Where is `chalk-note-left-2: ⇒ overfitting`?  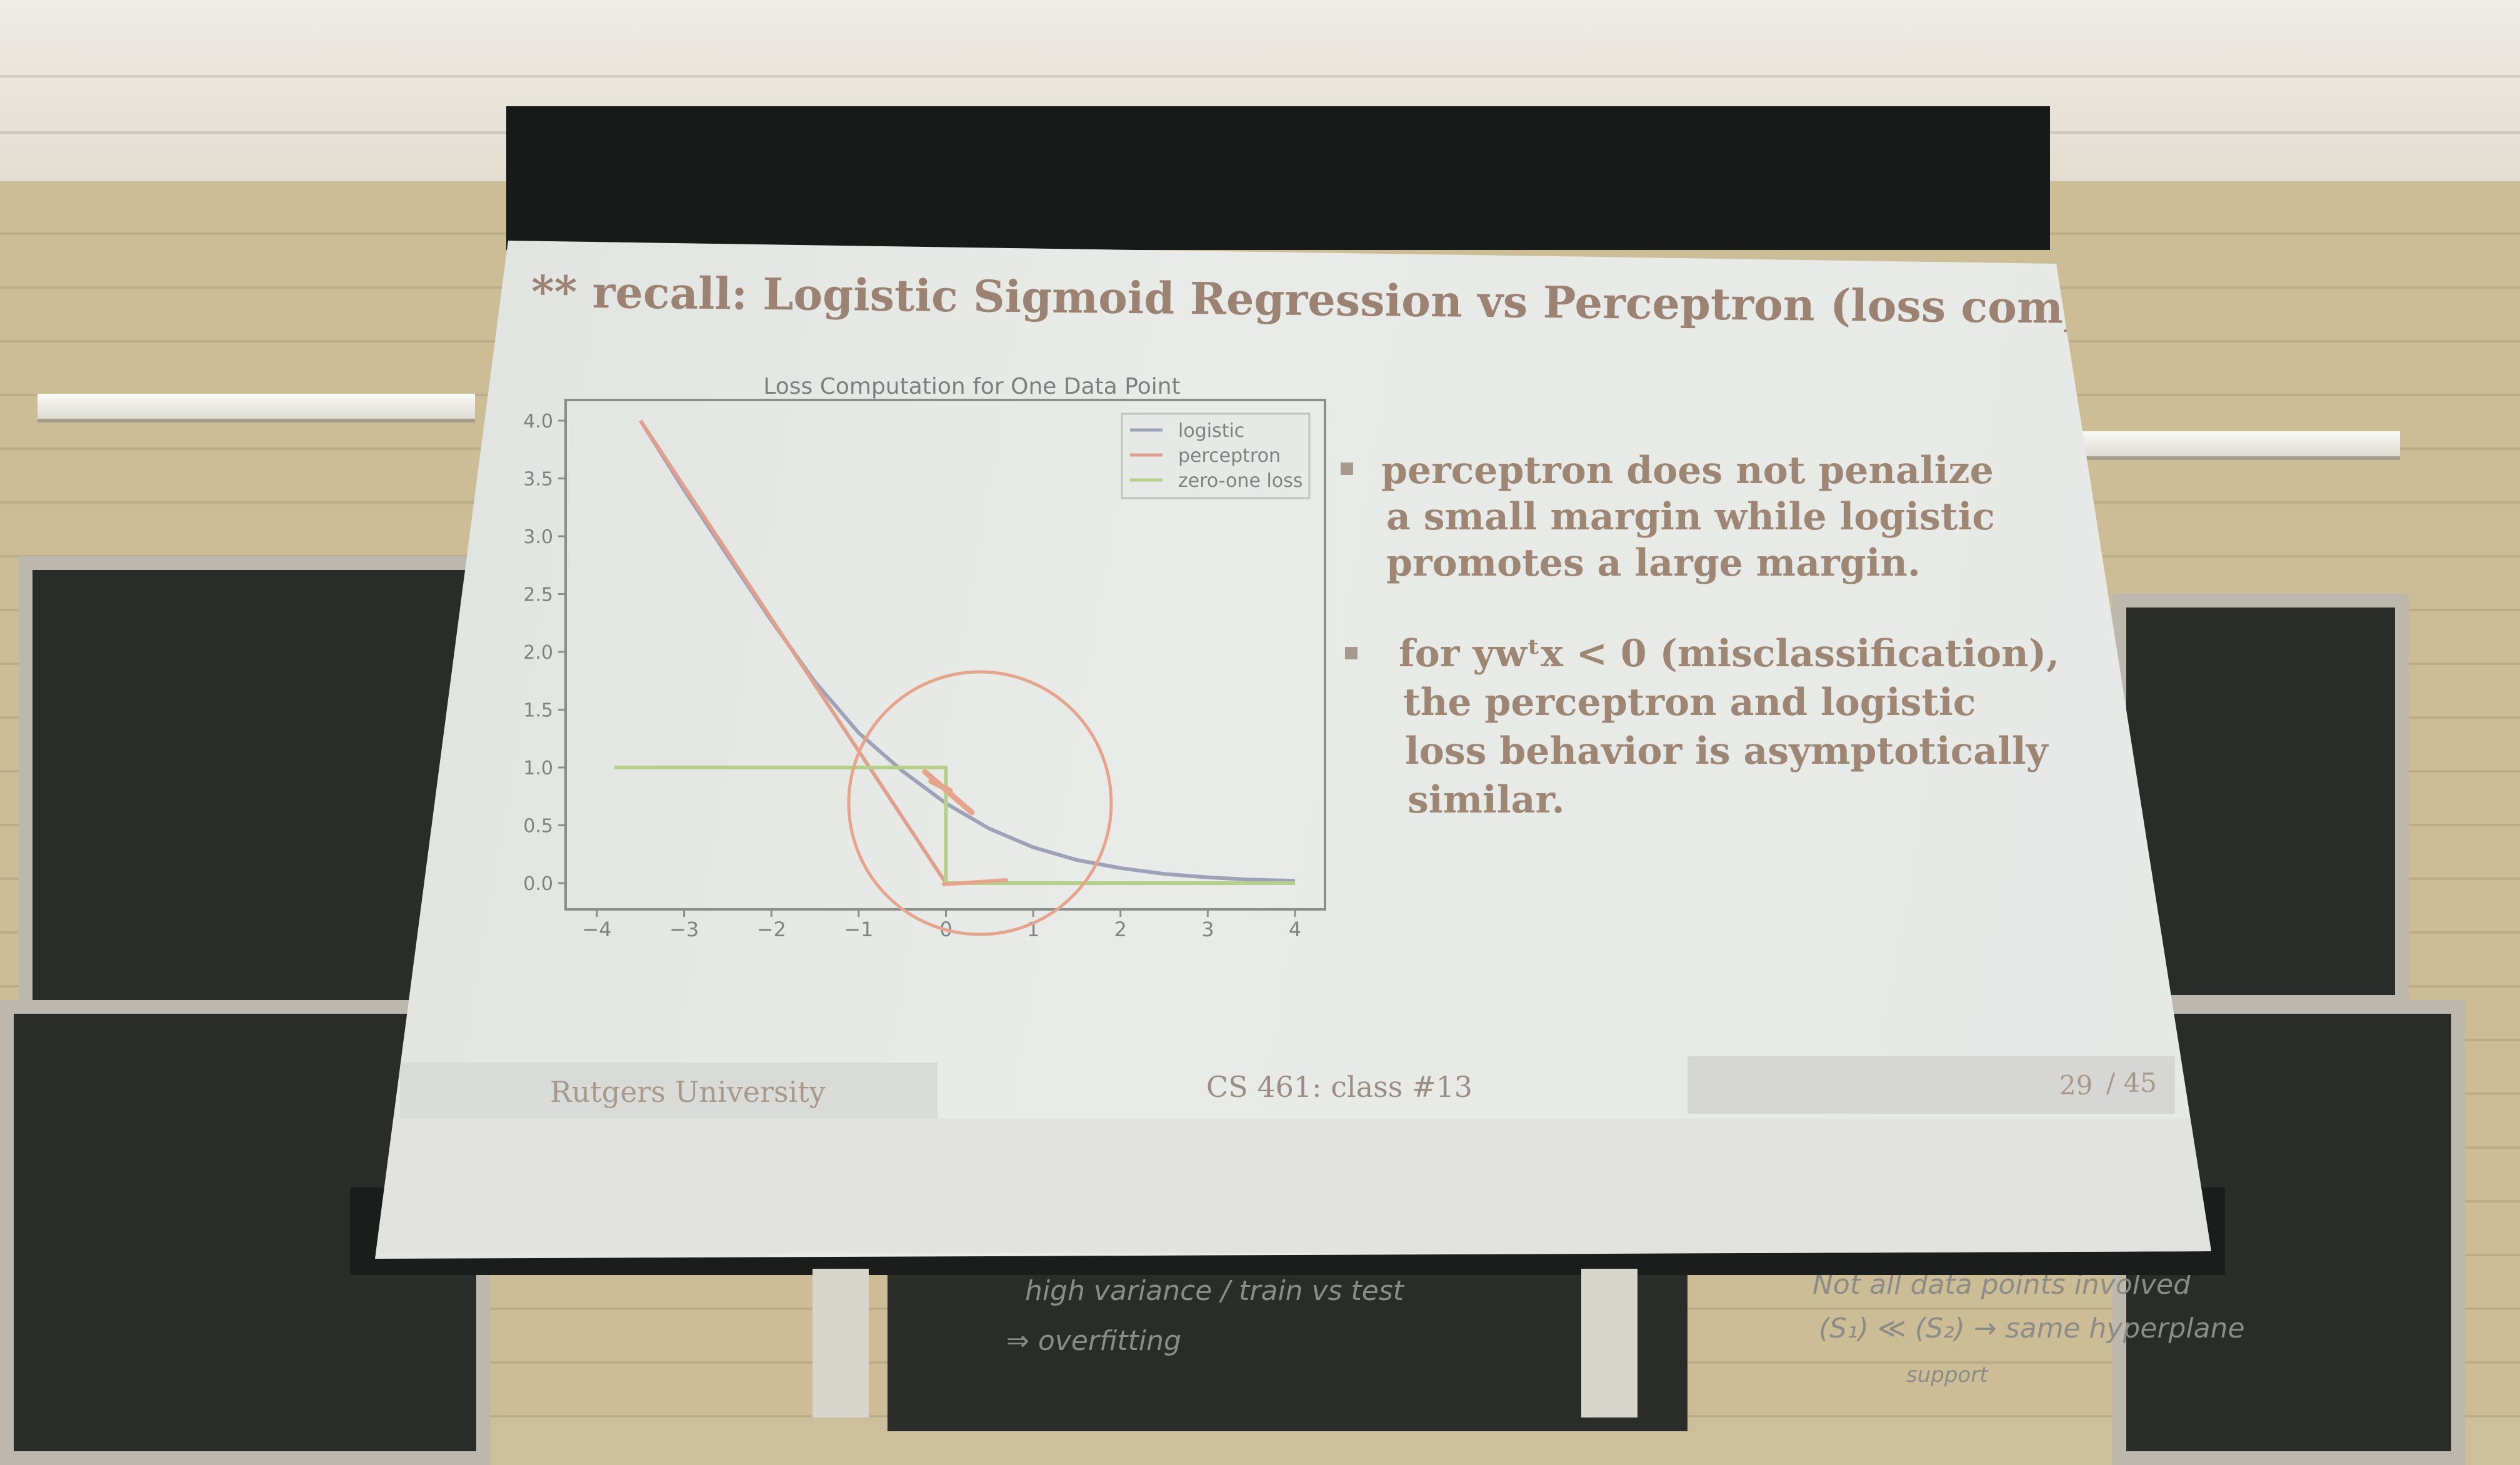
chalk-note-left-2: ⇒ overfitting is located at coordinates (1093, 1341).